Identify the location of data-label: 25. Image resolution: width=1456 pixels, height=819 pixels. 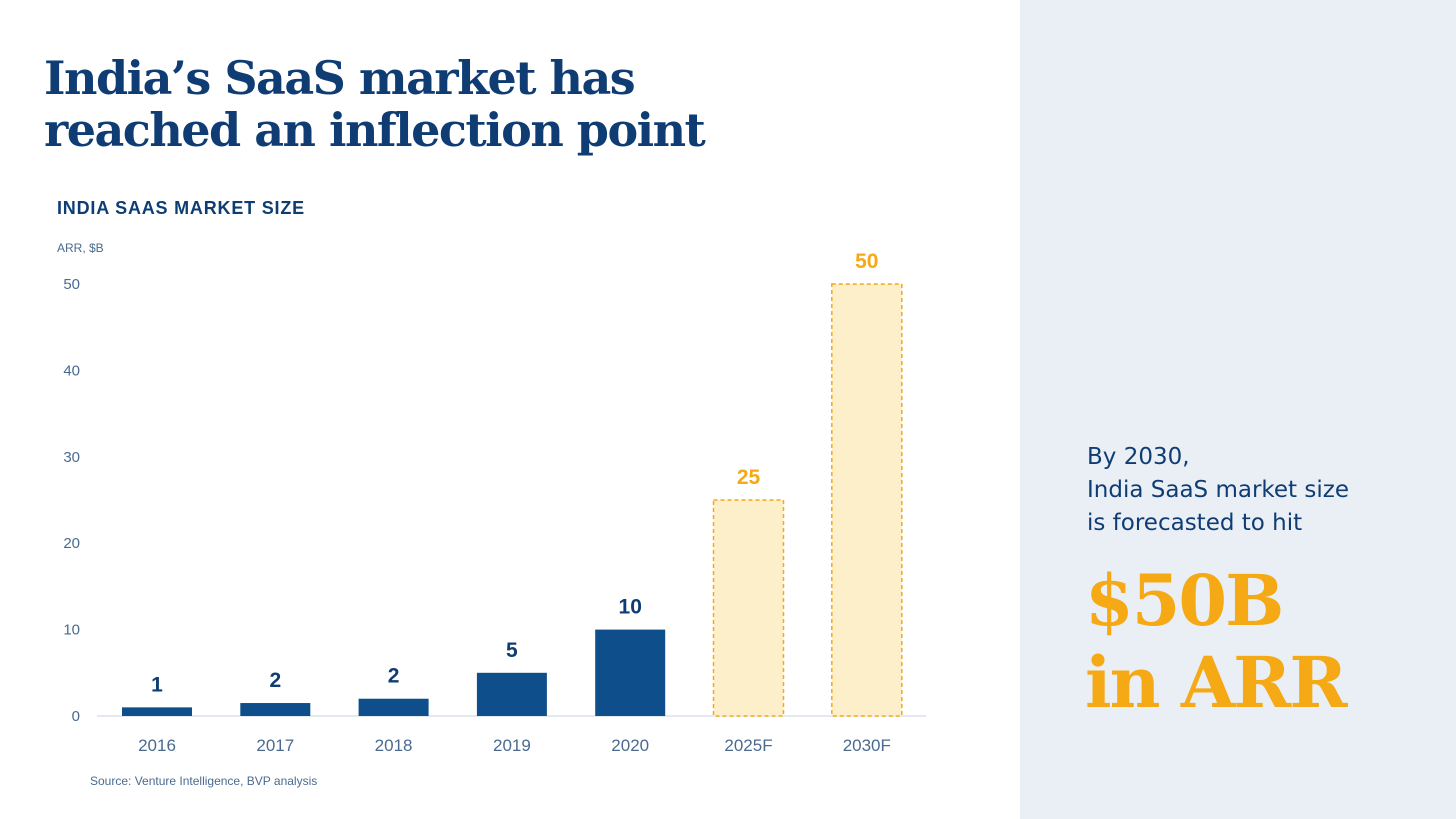
(749, 477).